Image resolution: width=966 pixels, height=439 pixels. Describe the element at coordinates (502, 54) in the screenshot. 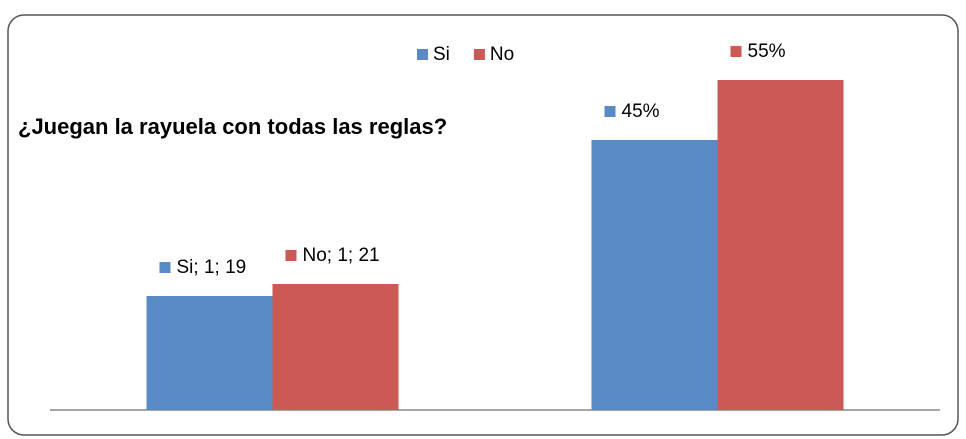

I see `legend-label: No` at that location.